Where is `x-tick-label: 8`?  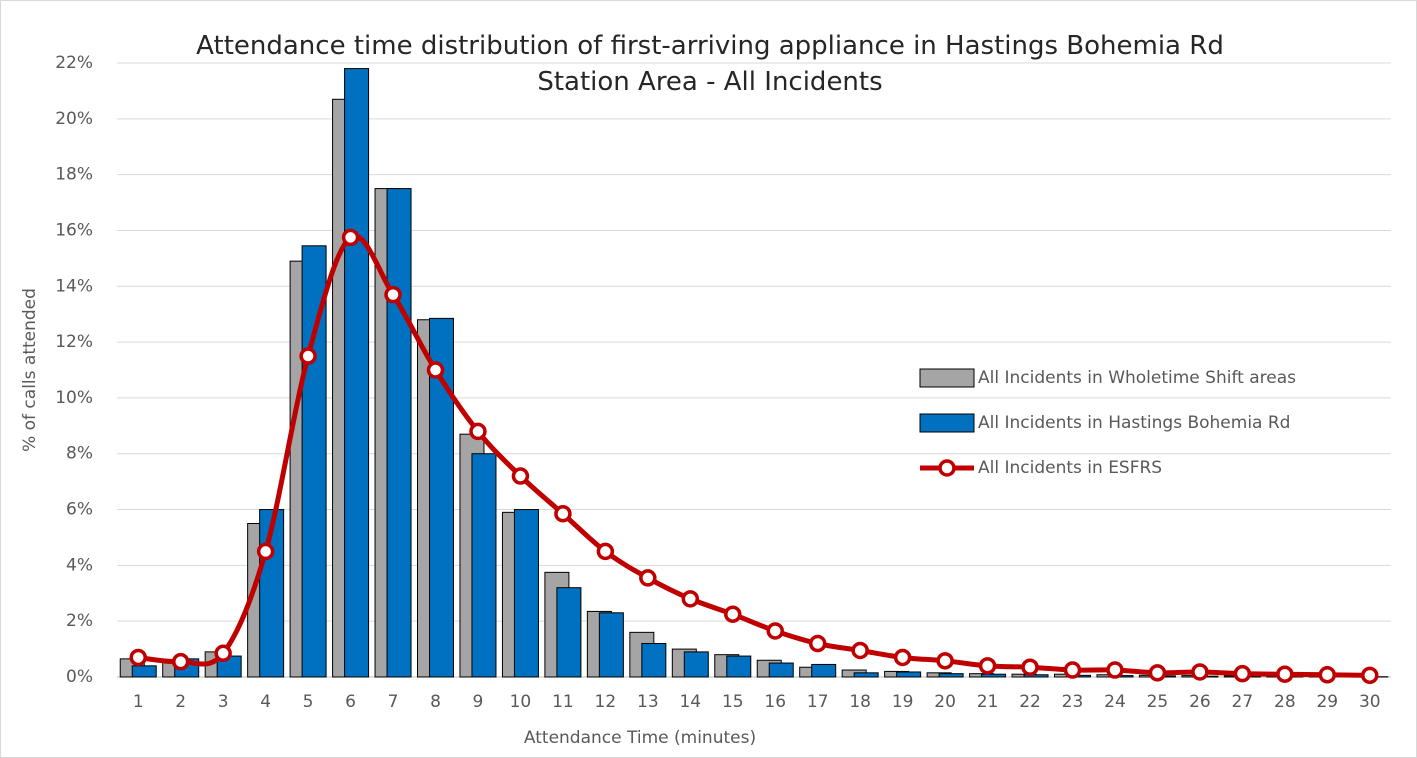
x-tick-label: 8 is located at coordinates (435, 702).